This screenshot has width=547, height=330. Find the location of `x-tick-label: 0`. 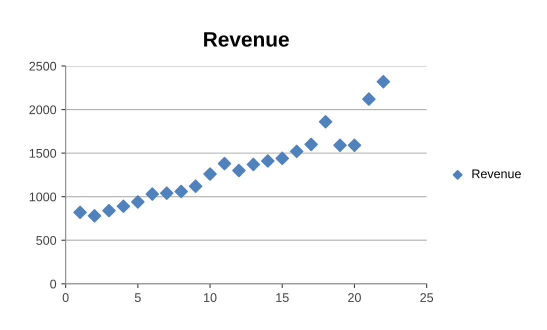

x-tick-label: 0 is located at coordinates (65, 297).